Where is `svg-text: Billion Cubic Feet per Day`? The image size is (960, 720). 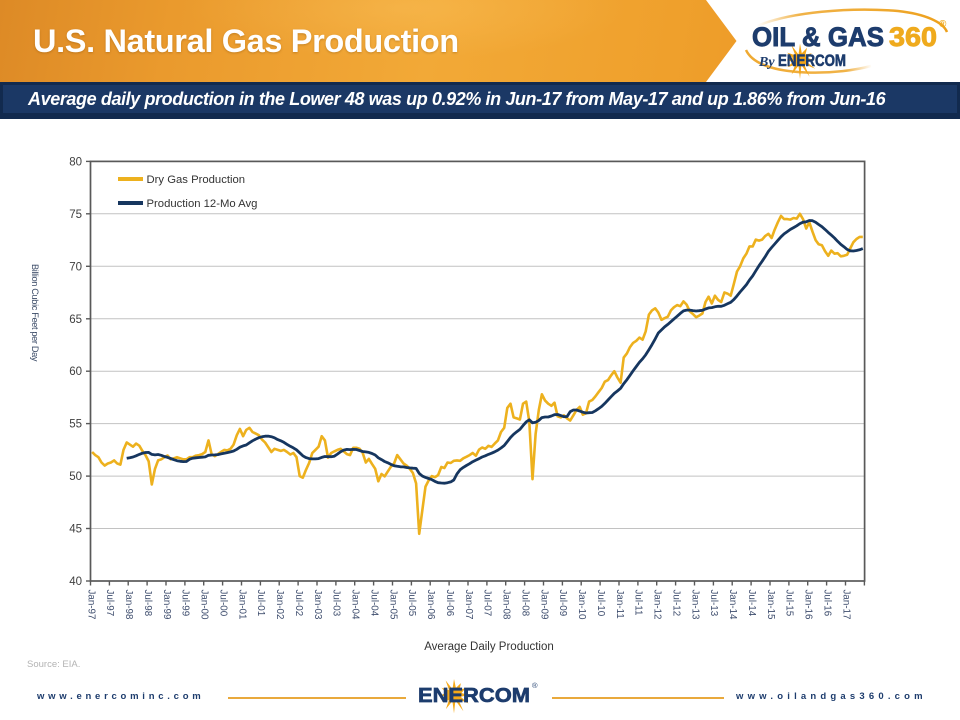 svg-text: Billion Cubic Feet per Day is located at coordinates (35, 313).